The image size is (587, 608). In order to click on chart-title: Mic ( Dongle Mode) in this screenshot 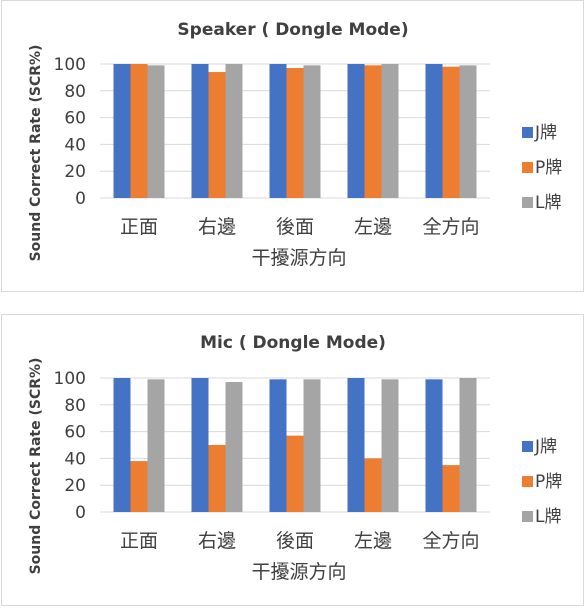, I will do `click(293, 343)`.